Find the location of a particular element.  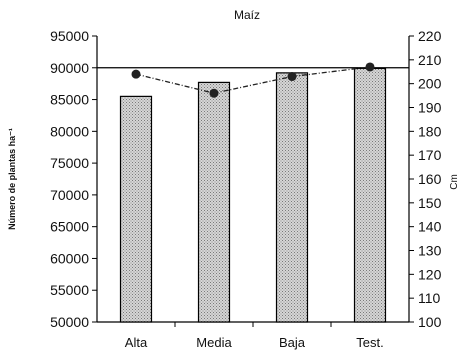

y2-tick-label: 150 is located at coordinates (430, 203).